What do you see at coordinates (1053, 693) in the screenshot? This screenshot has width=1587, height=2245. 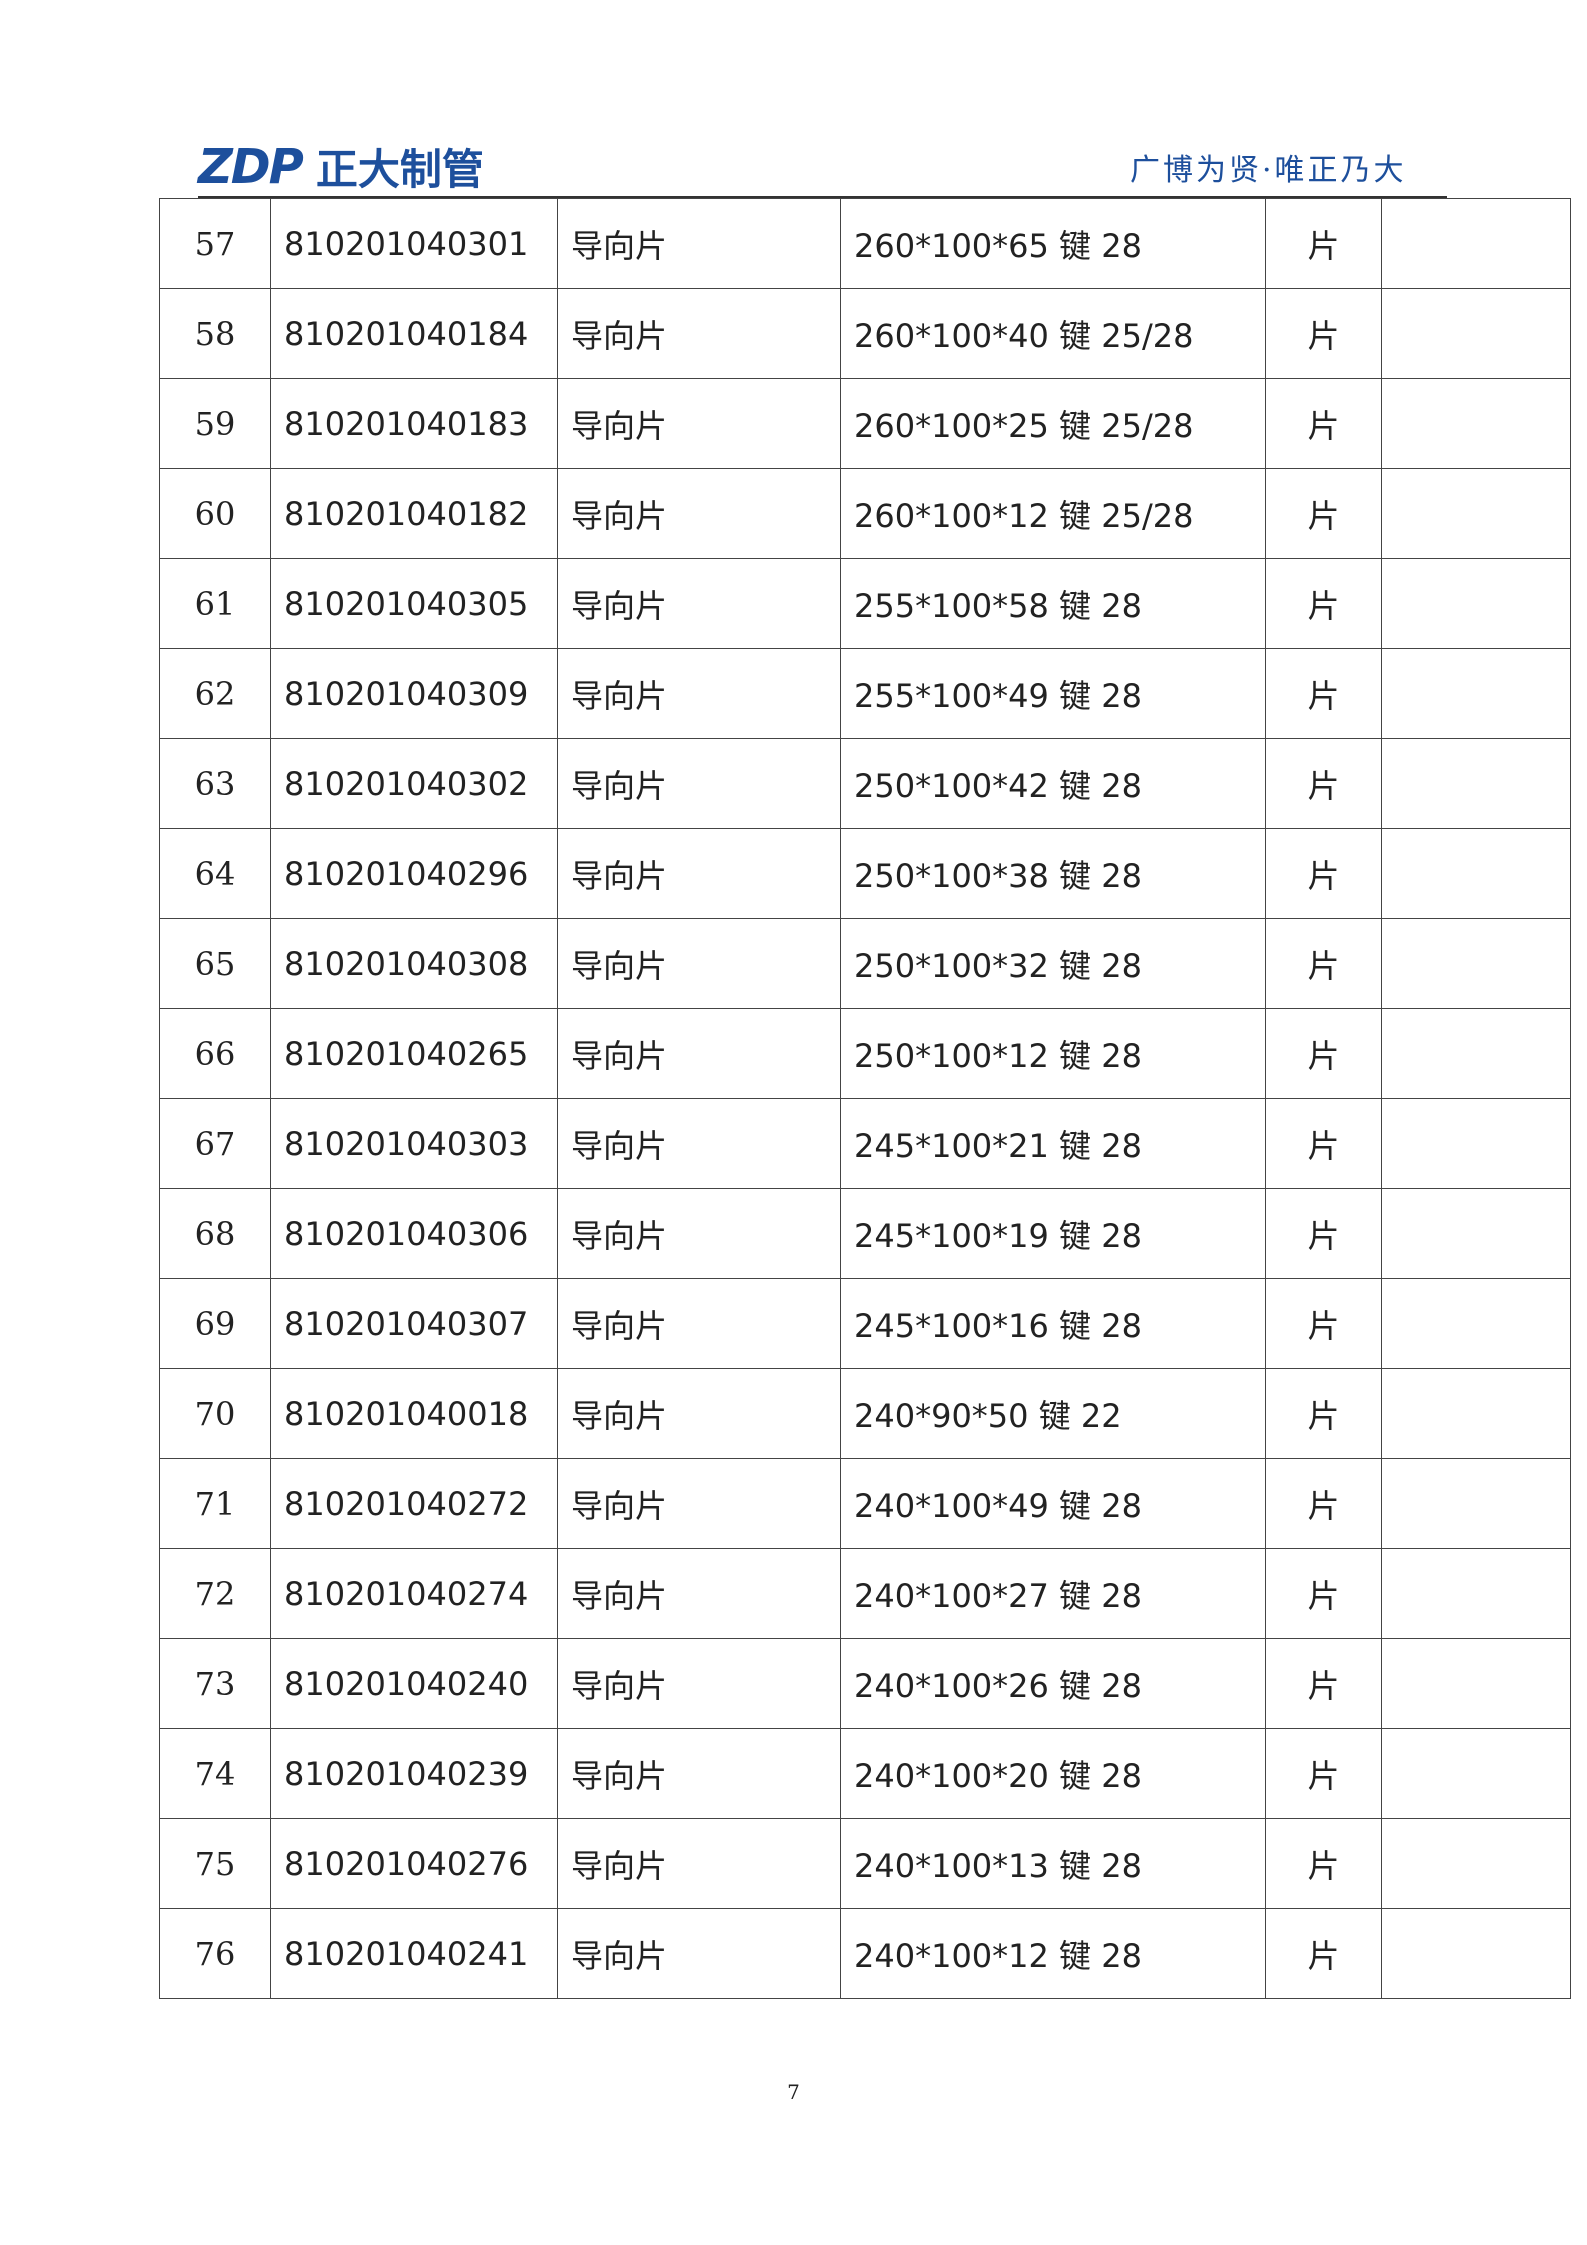 I see `part-spec: 255*100*49 键 28` at bounding box center [1053, 693].